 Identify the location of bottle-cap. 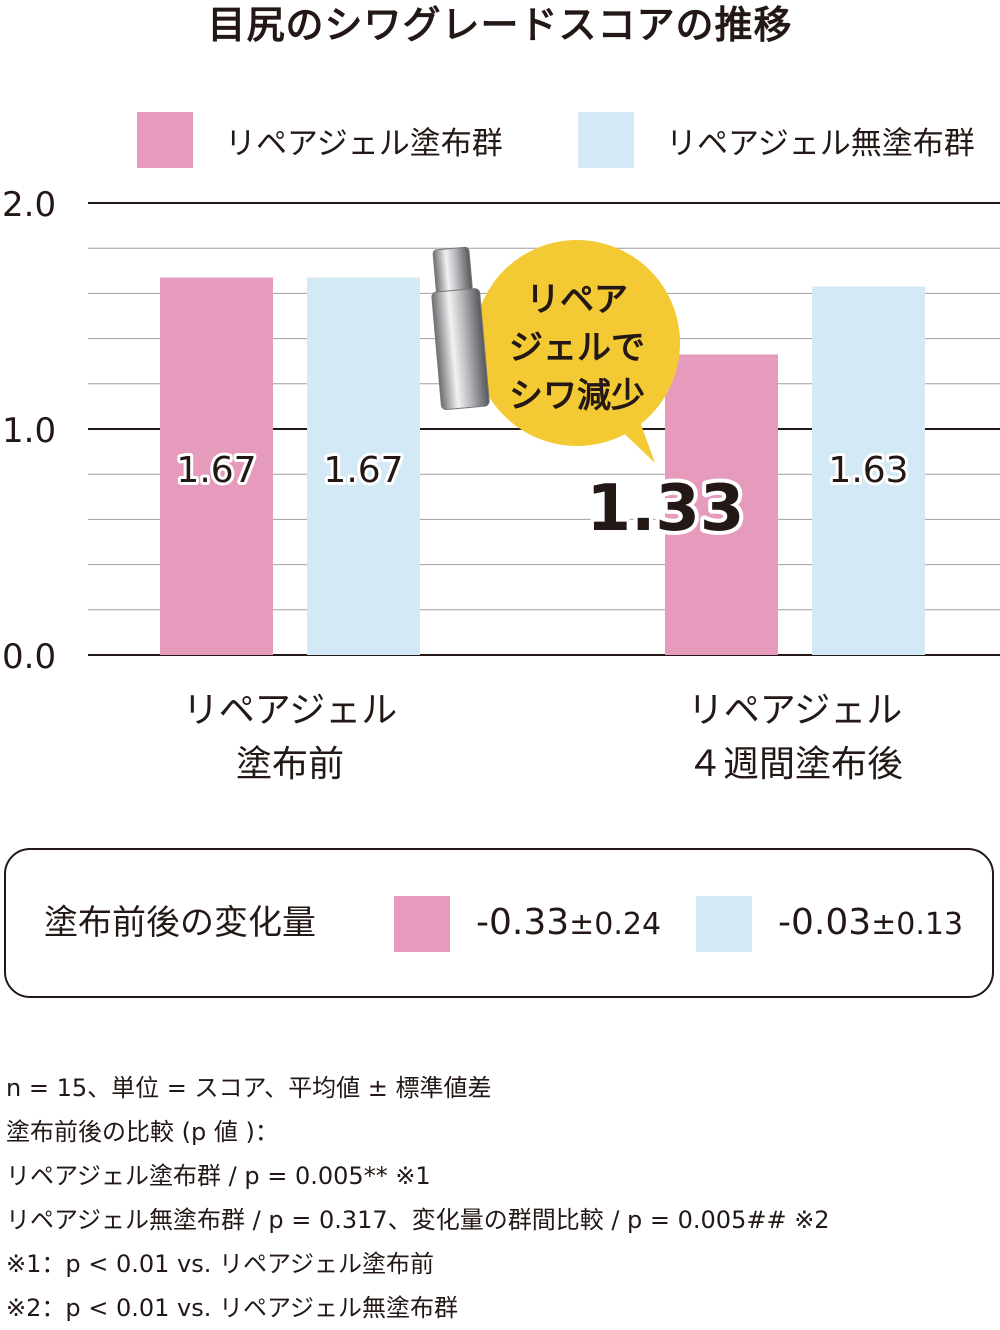
(452, 270).